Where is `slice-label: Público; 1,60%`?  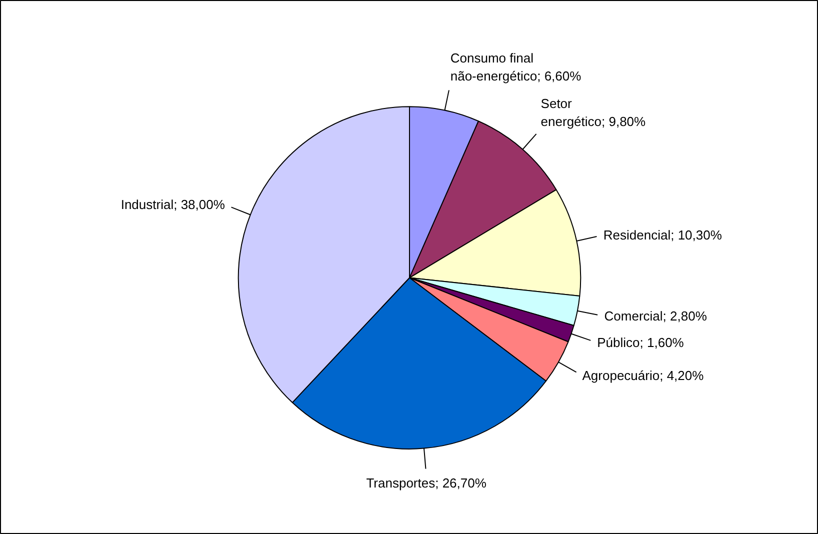 slice-label: Público; 1,60% is located at coordinates (640, 342).